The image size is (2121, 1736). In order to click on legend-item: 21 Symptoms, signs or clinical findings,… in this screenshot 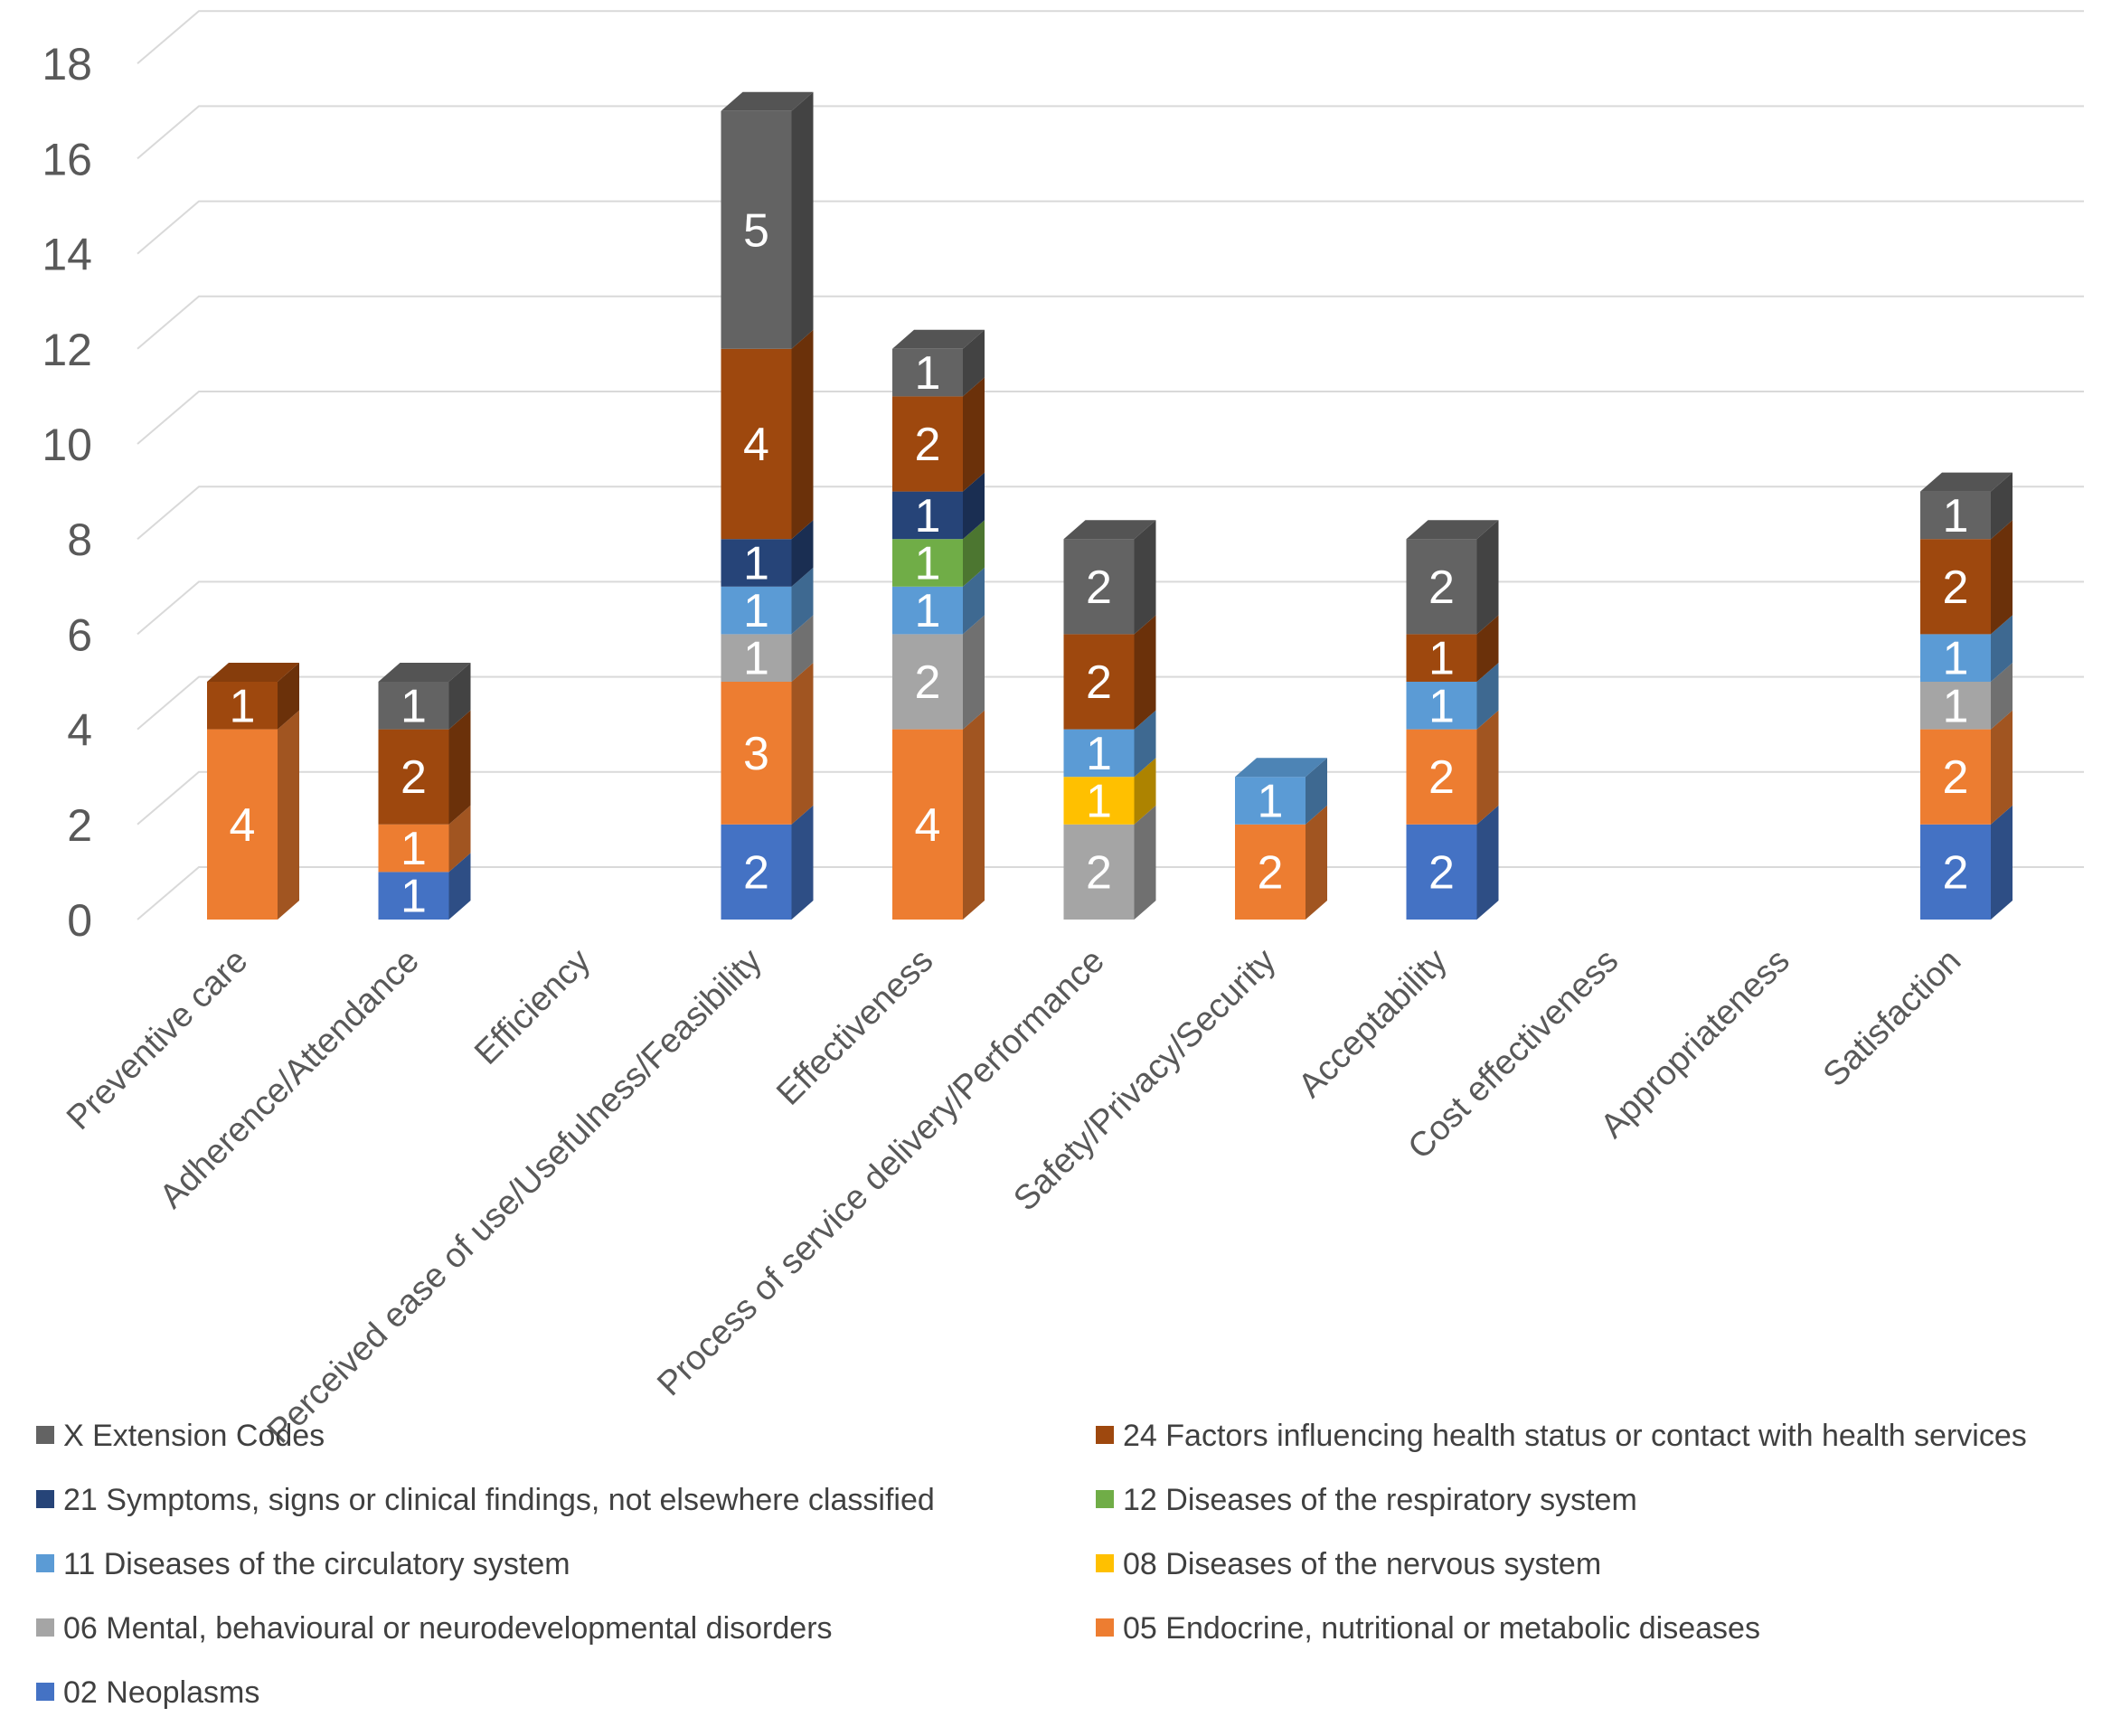, I will do `click(485, 1500)`.